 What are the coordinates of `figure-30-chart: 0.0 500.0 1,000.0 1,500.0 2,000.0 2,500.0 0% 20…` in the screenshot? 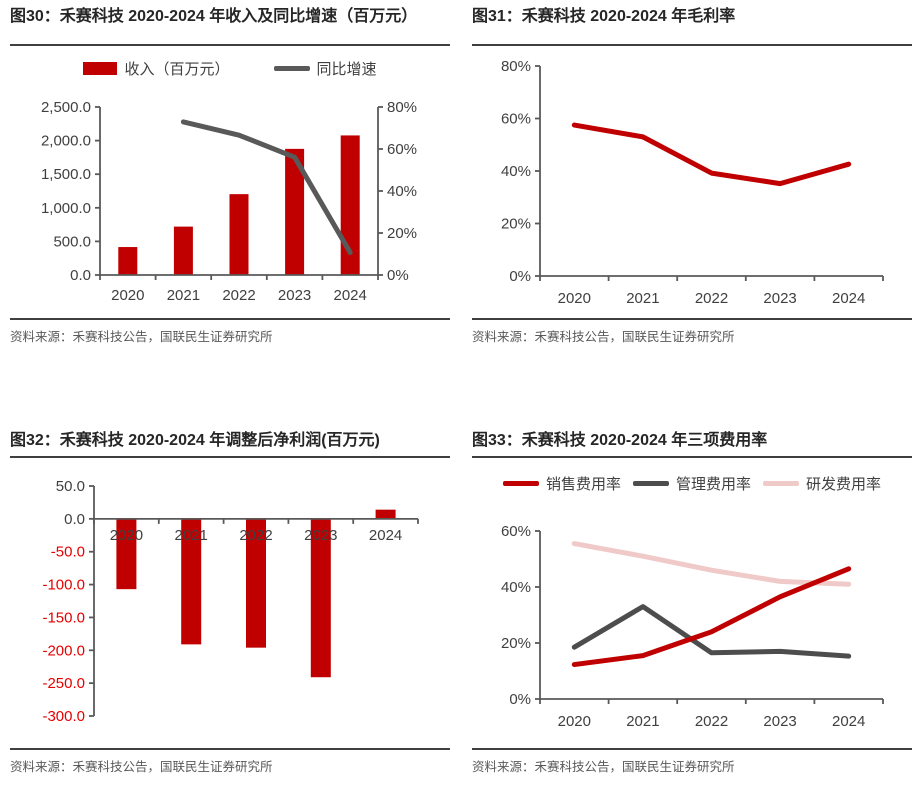 It's located at (229, 201).